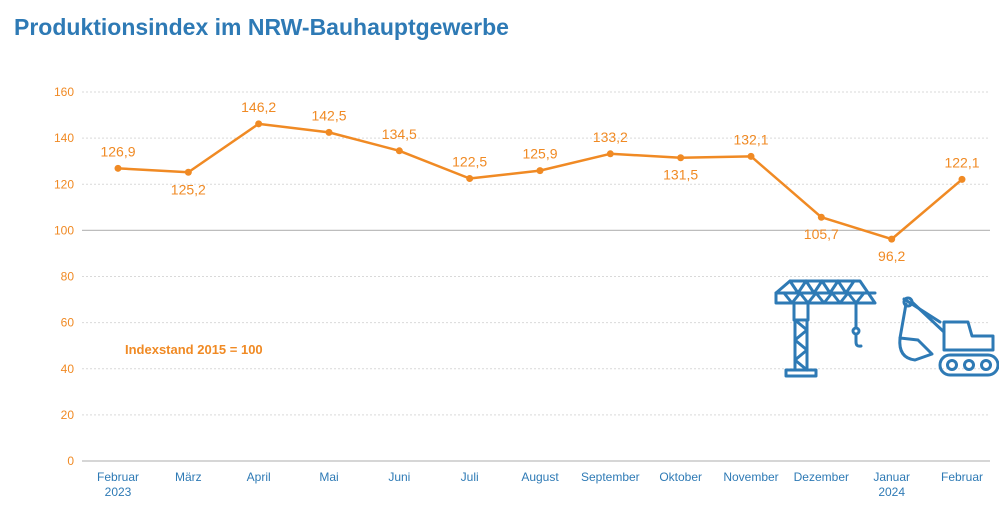 This screenshot has height=508, width=999. I want to click on x-tick-label: 2024, so click(891, 492).